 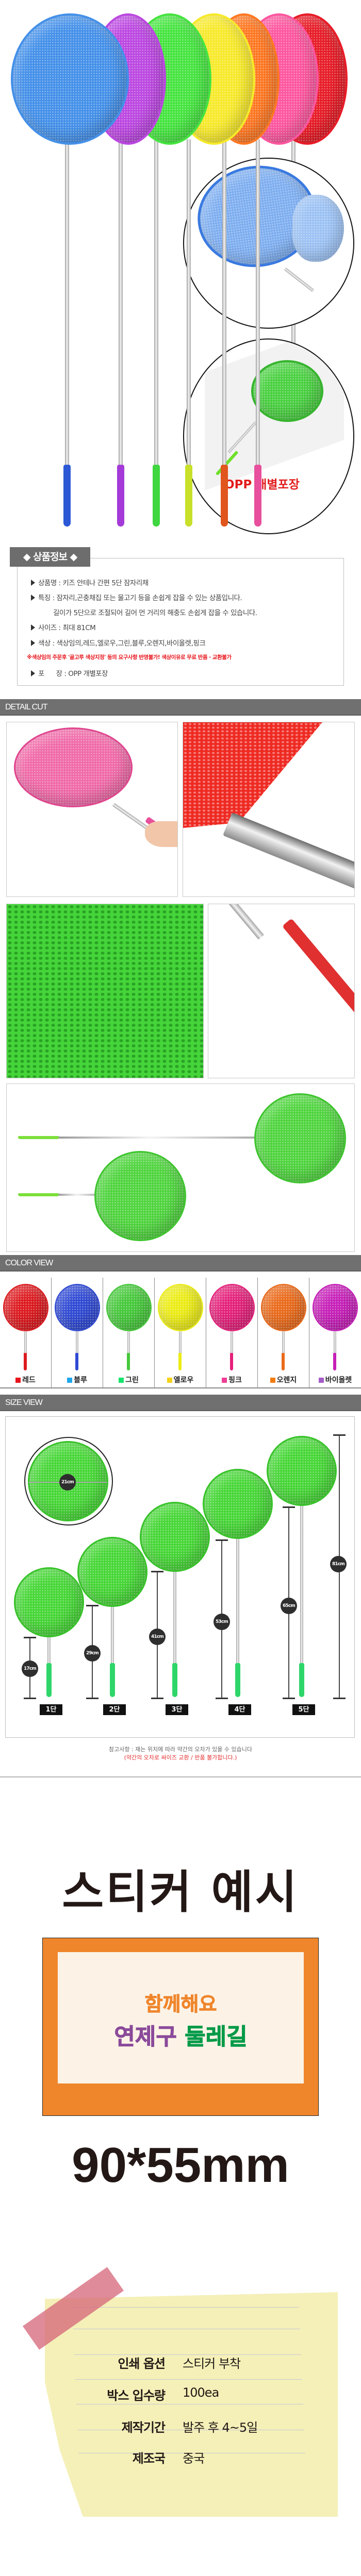 What do you see at coordinates (180, 1263) in the screenshot?
I see `section-header-color-view: COLOR VIEW` at bounding box center [180, 1263].